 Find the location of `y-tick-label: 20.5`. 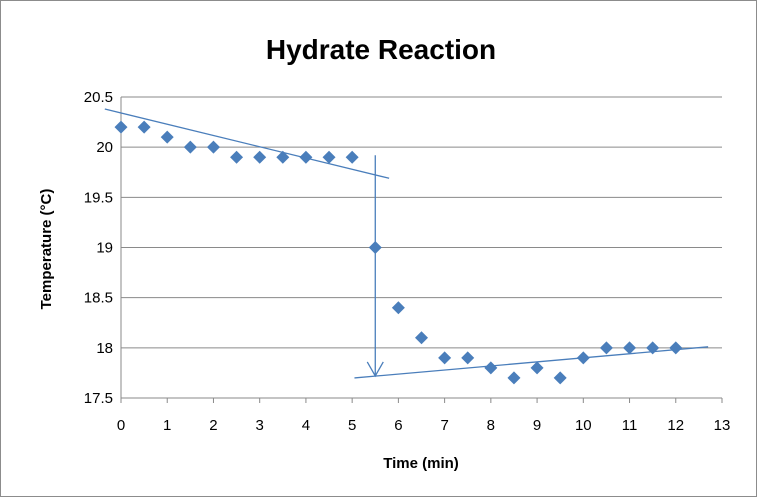

y-tick-label: 20.5 is located at coordinates (98, 97).